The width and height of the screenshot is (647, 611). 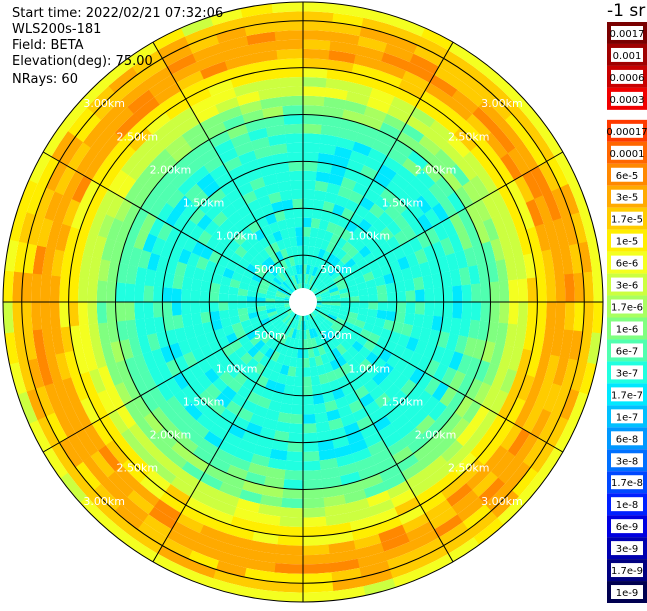 I want to click on colorbar-label-box, so click(x=627, y=416).